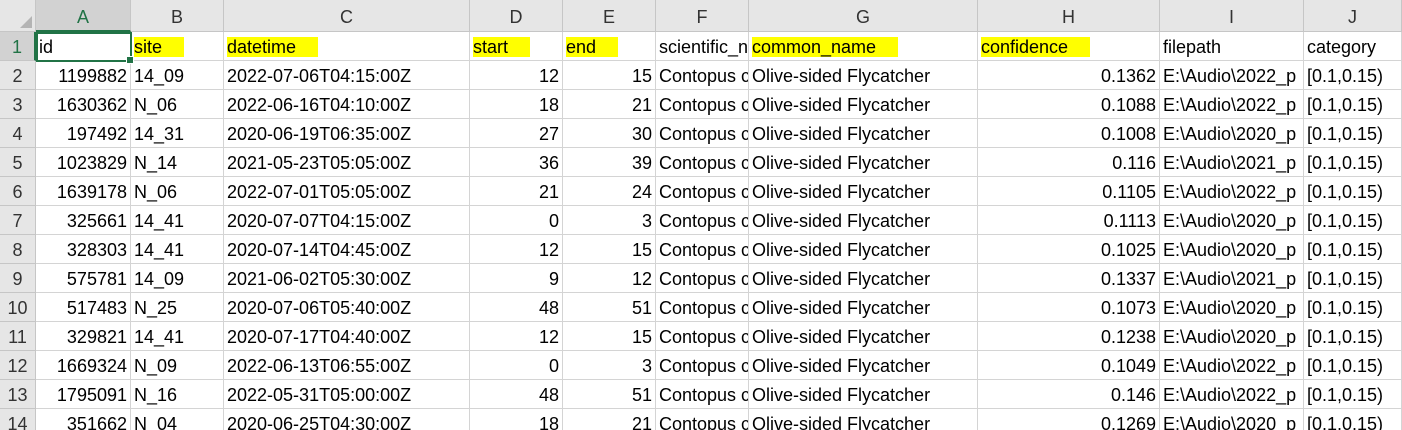 The image size is (1402, 430). What do you see at coordinates (1069, 75) in the screenshot?
I see `cell-h2: 0.1362` at bounding box center [1069, 75].